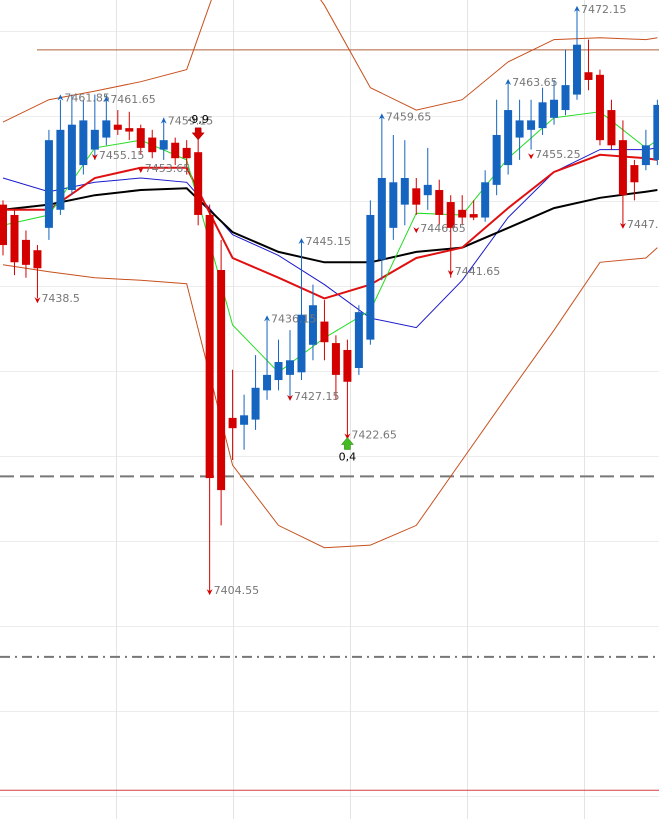 The height and width of the screenshot is (819, 659). I want to click on signal-label: 0,4, so click(348, 457).